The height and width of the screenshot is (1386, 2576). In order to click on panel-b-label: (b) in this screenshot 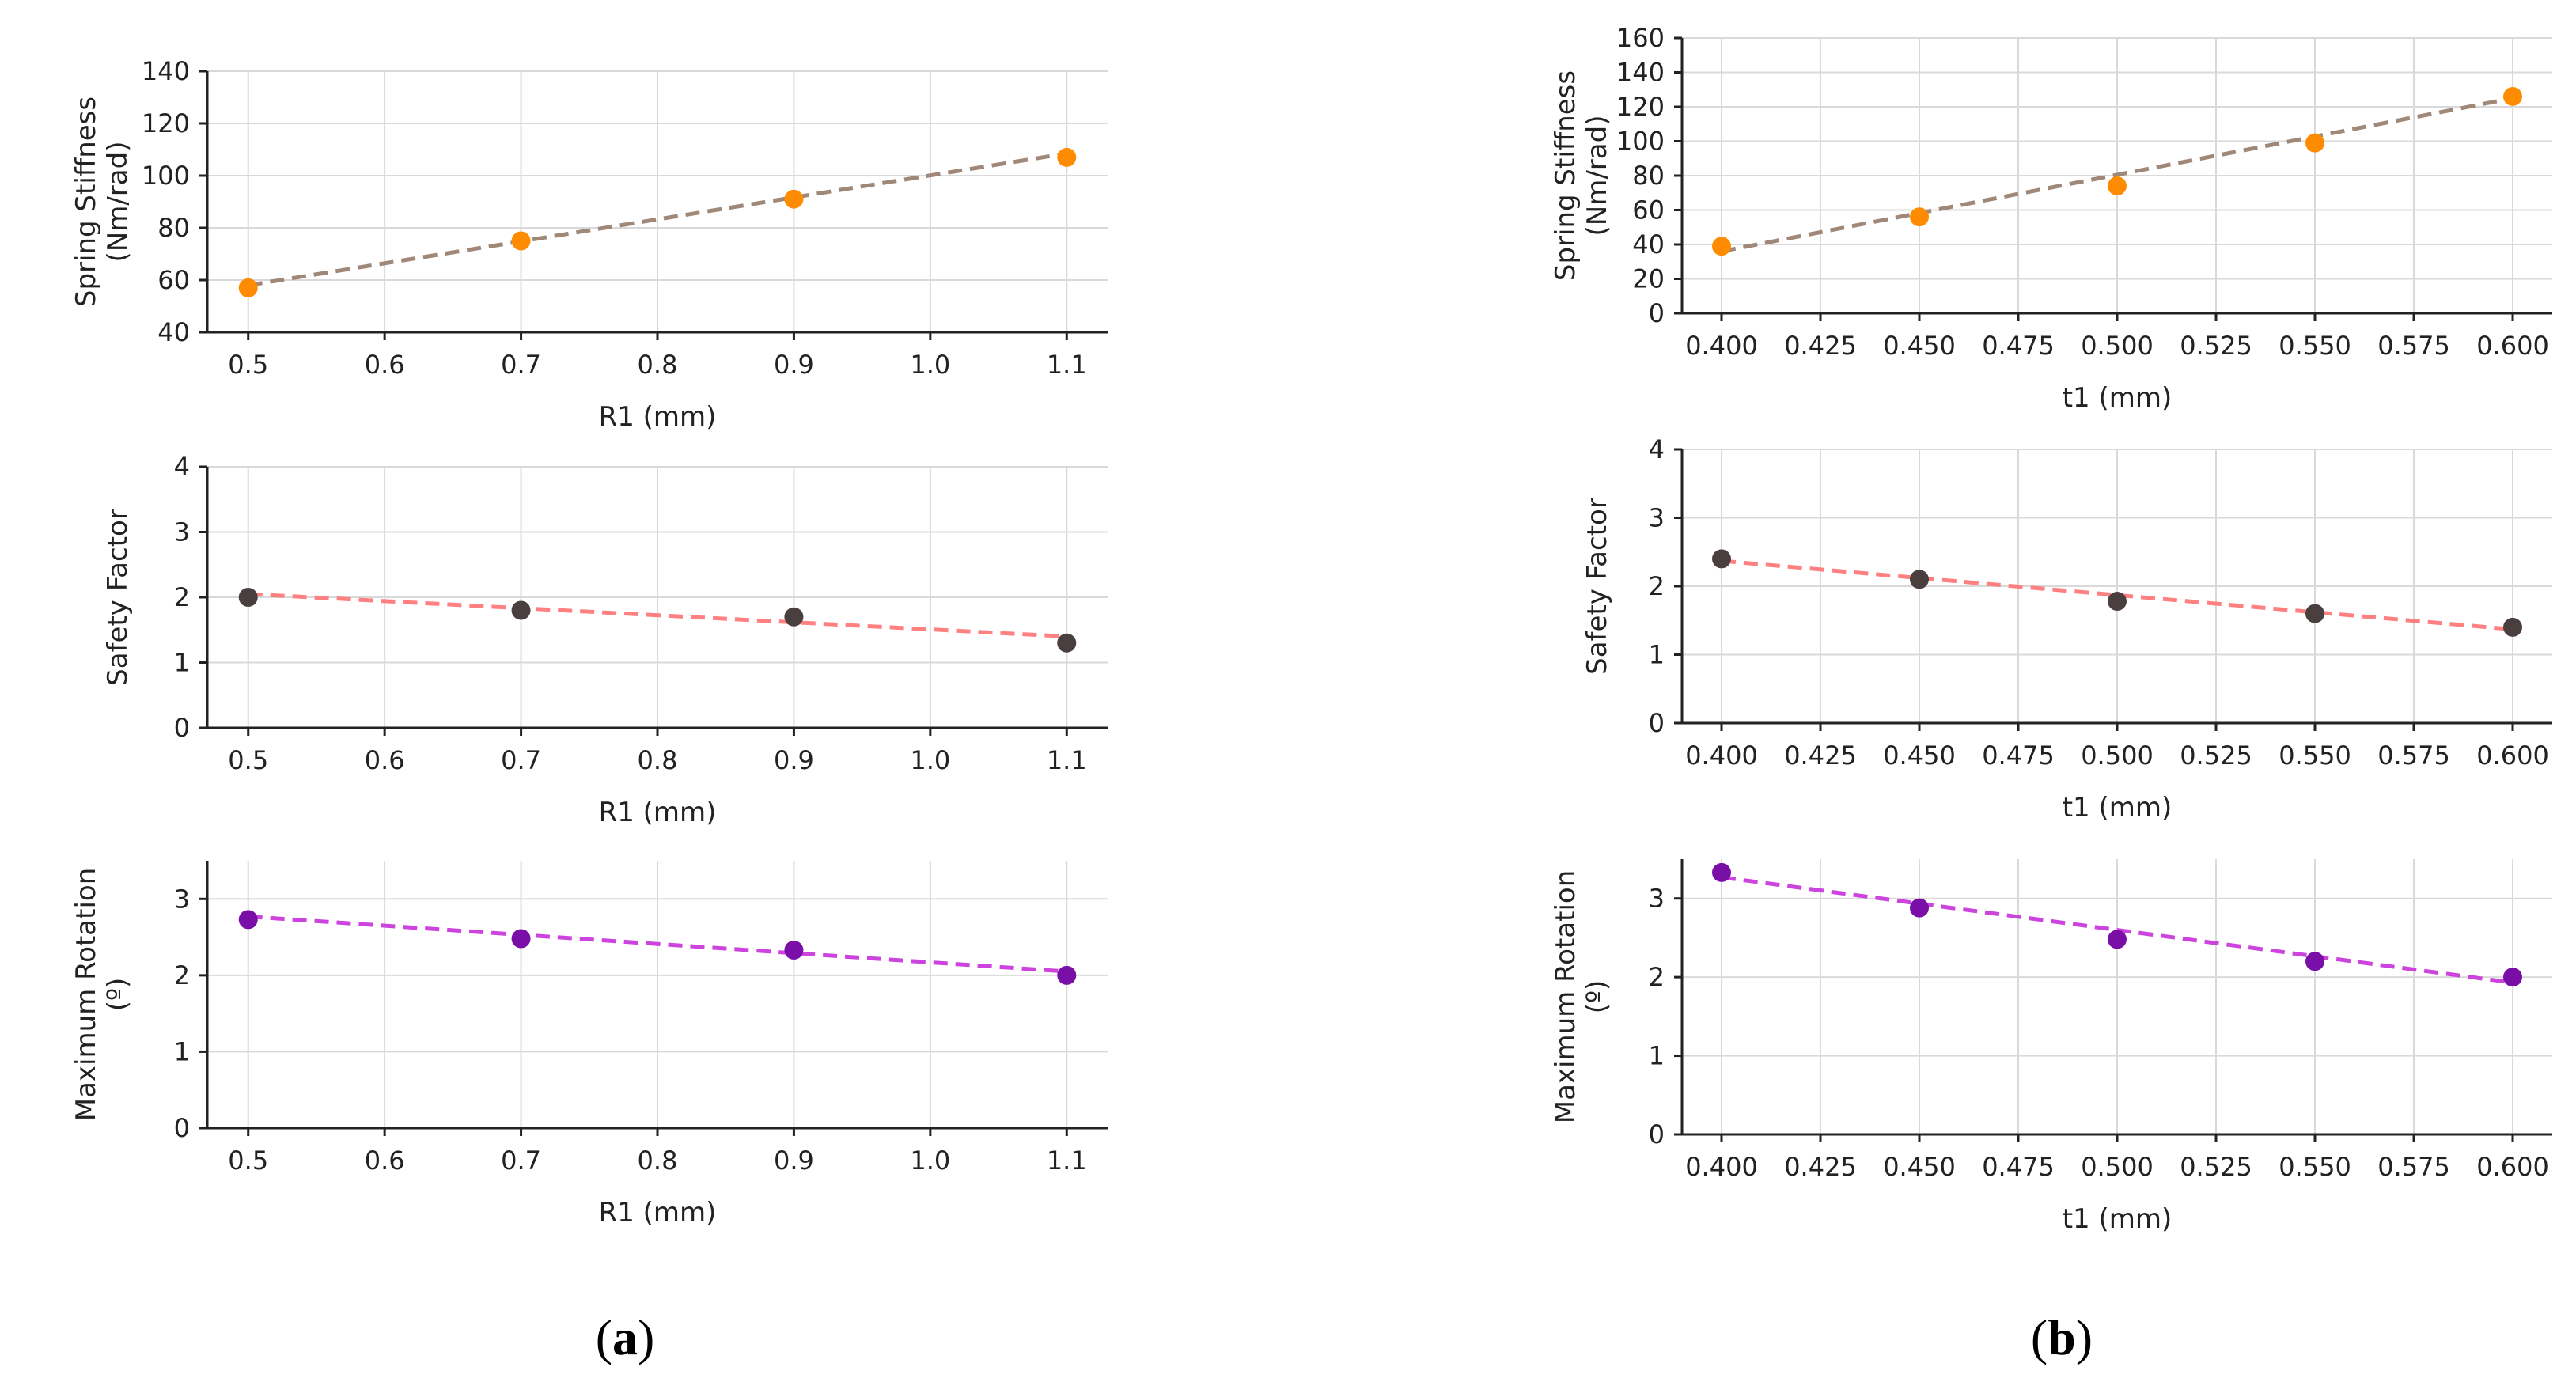, I will do `click(2062, 1337)`.